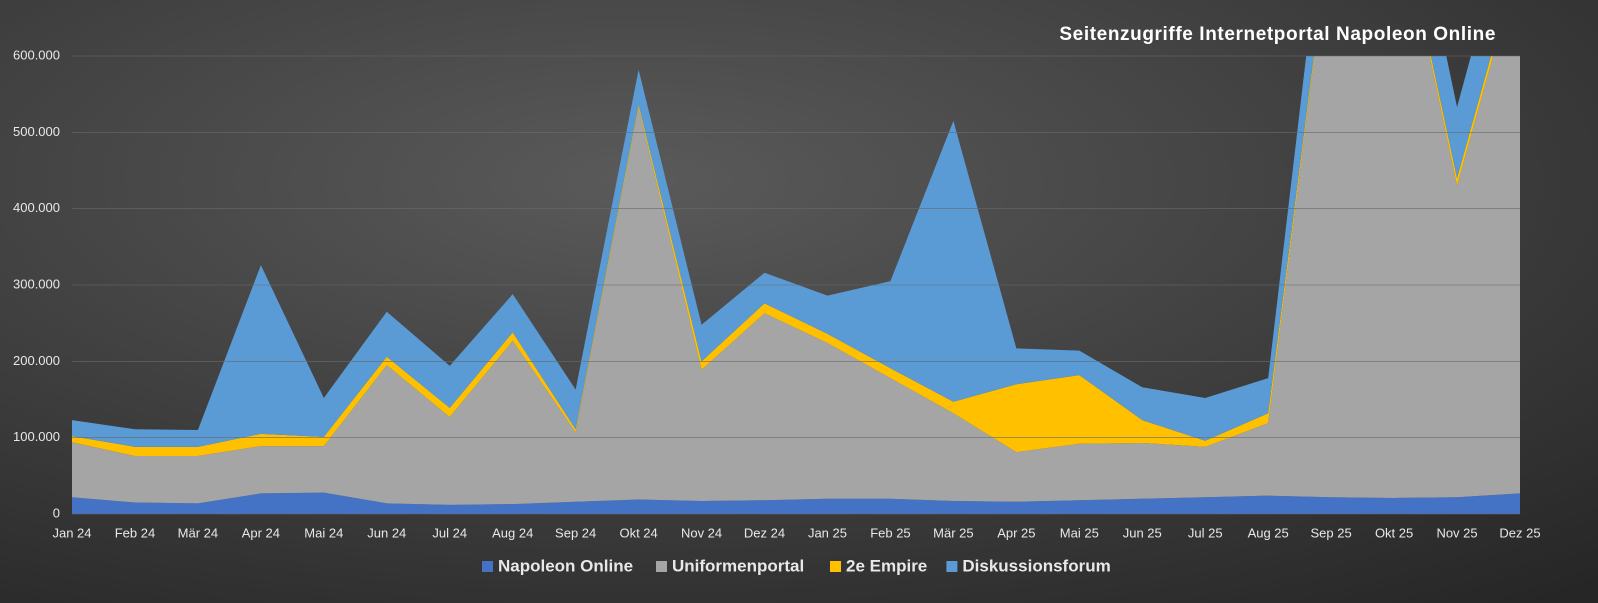 This screenshot has height=603, width=1598. Describe the element at coordinates (827, 532) in the screenshot. I see `x-tick-label: Jan 25` at that location.